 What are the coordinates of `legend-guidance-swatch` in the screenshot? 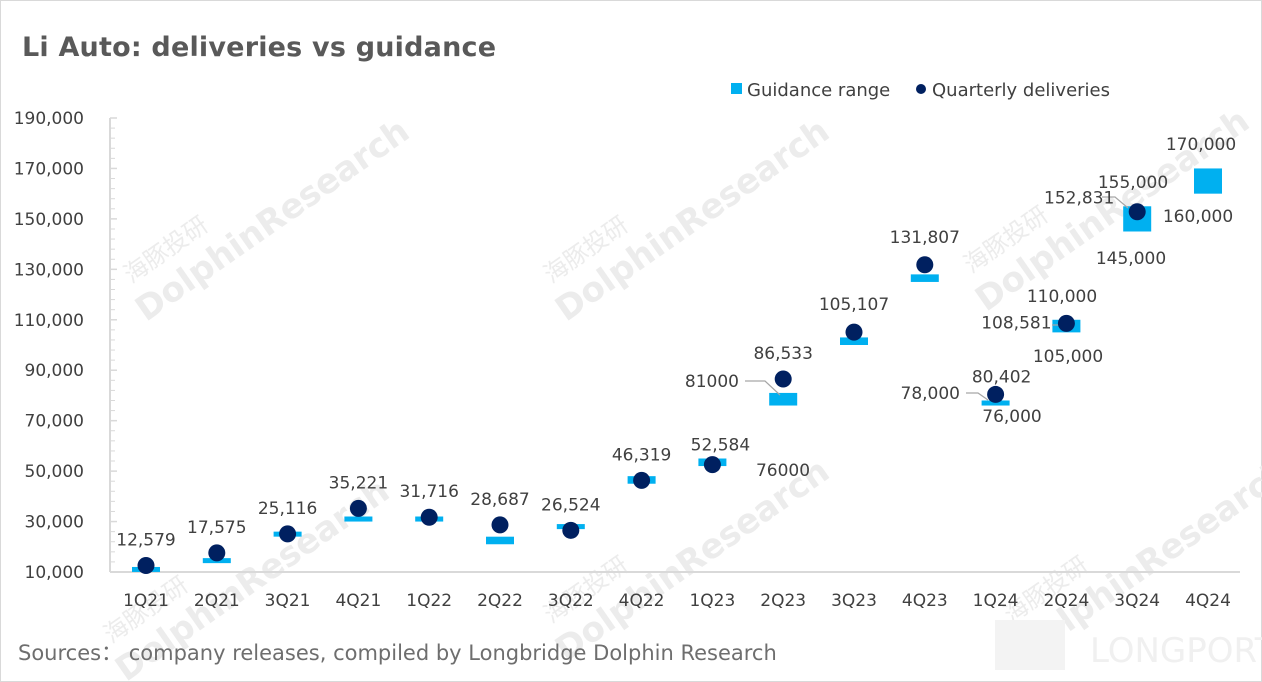 It's located at (736, 88).